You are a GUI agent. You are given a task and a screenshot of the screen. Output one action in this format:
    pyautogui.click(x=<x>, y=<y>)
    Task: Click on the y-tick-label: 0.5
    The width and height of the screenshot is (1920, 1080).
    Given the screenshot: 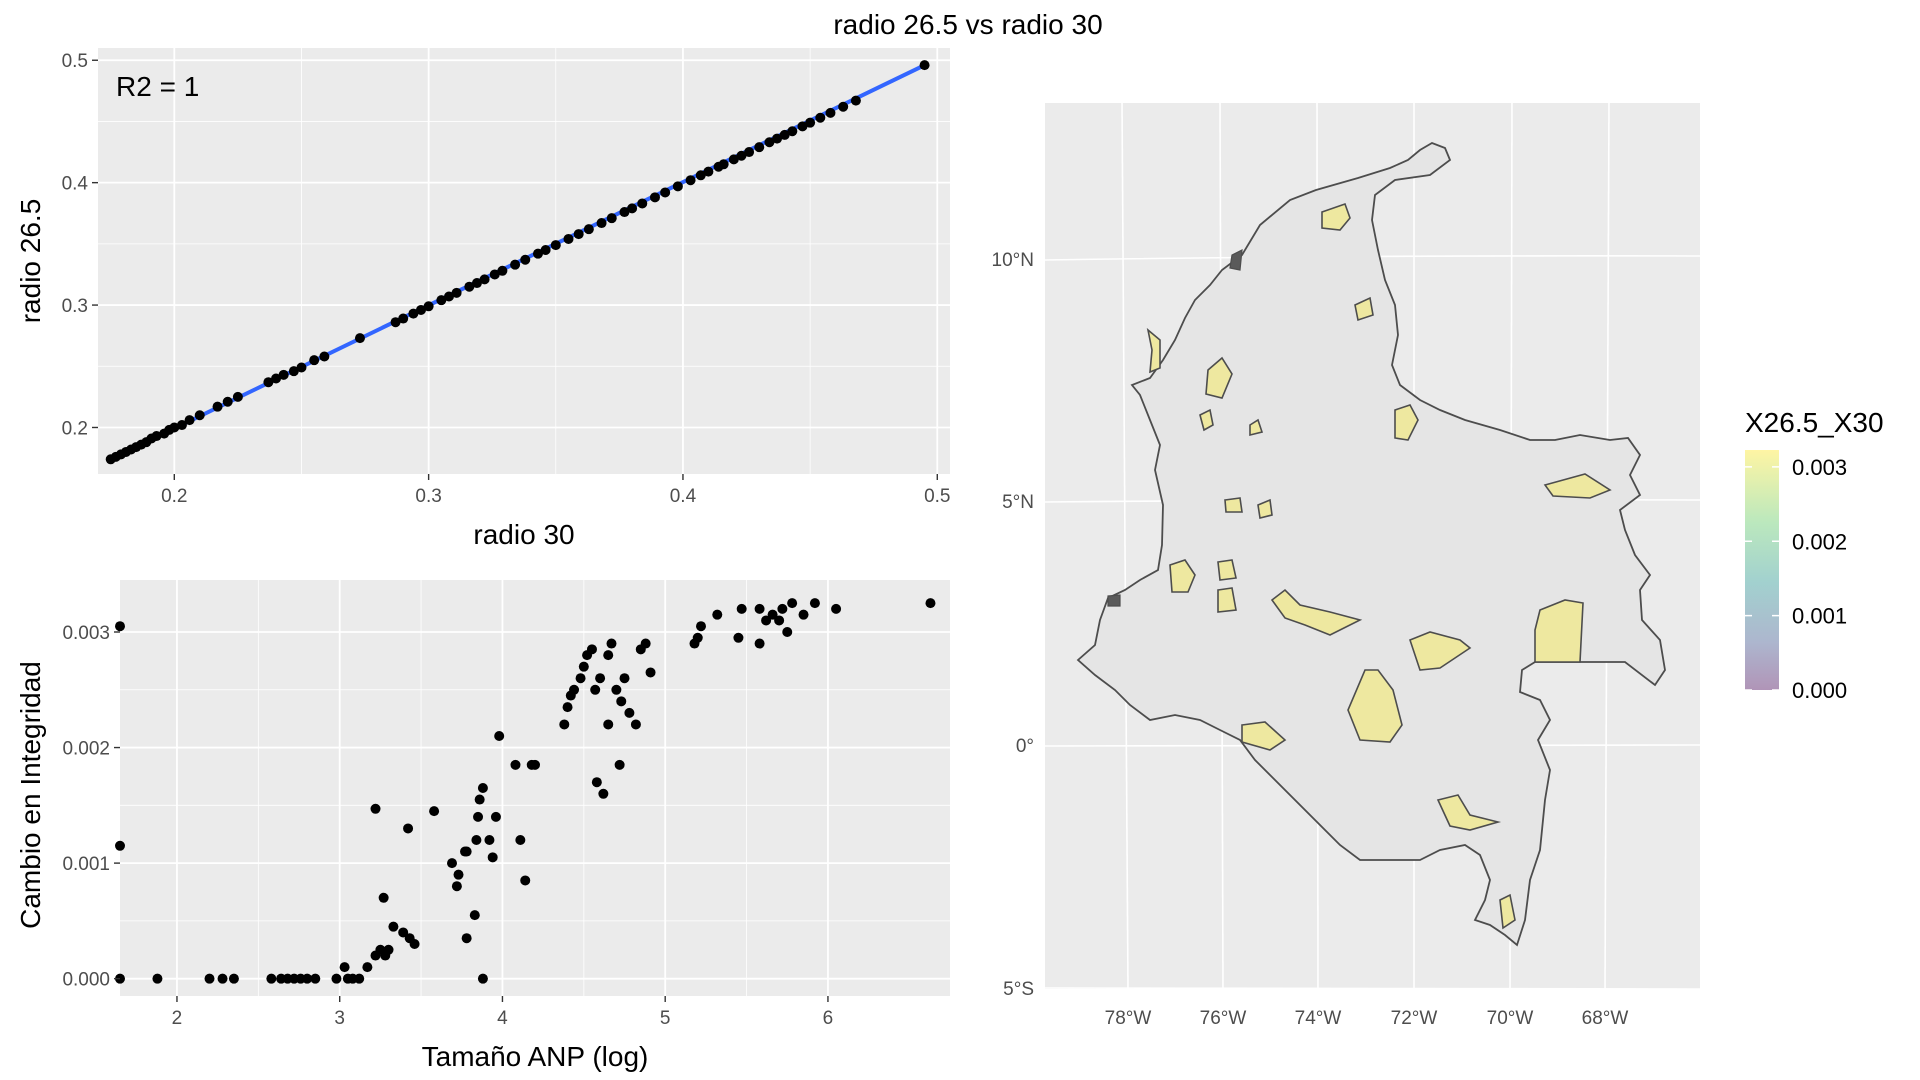 What is the action you would take?
    pyautogui.click(x=75, y=61)
    